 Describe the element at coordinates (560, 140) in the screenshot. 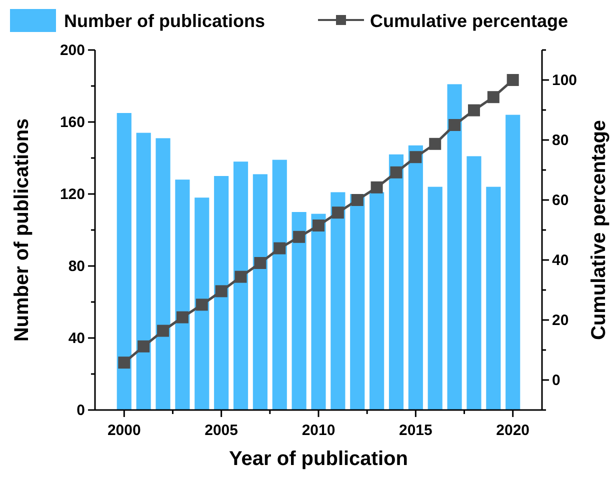

I see `y2-tick-label: 80` at that location.